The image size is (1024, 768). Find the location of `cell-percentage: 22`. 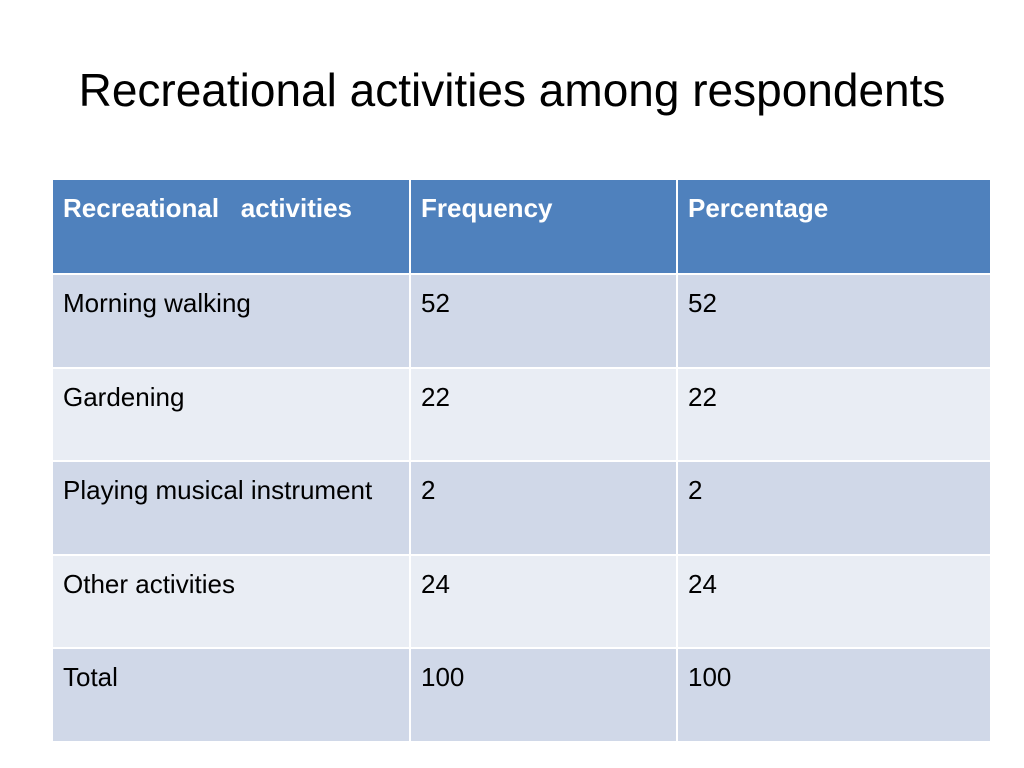

cell-percentage: 22 is located at coordinates (834, 414).